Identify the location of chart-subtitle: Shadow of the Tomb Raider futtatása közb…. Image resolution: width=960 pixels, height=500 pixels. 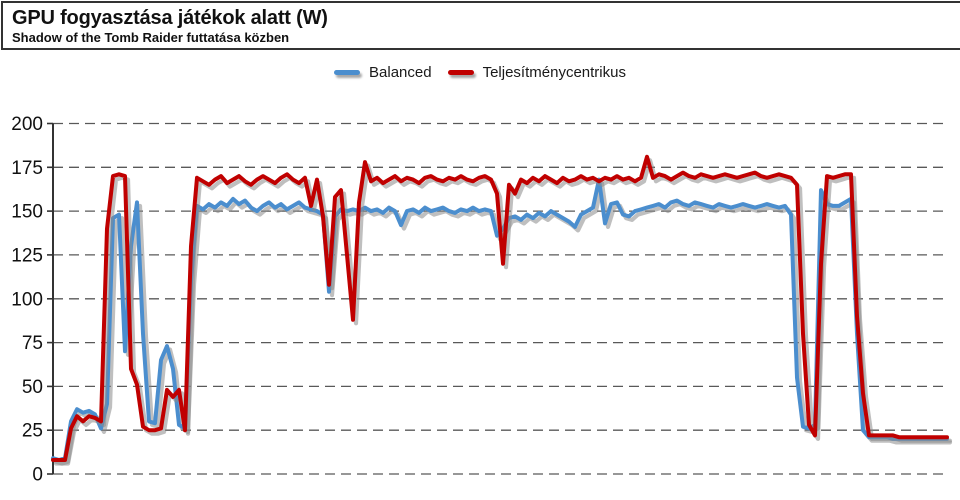
(151, 37).